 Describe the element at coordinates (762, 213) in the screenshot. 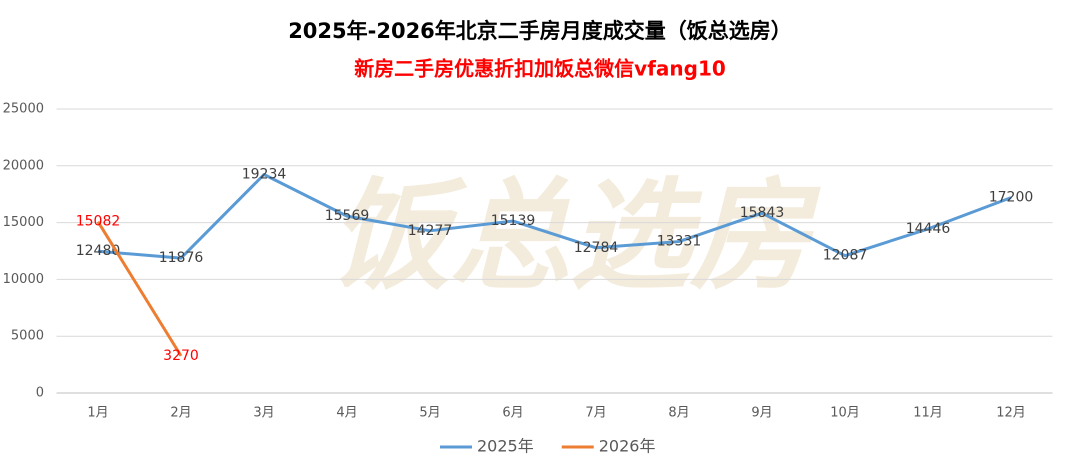

I see `data-label: 15843` at that location.